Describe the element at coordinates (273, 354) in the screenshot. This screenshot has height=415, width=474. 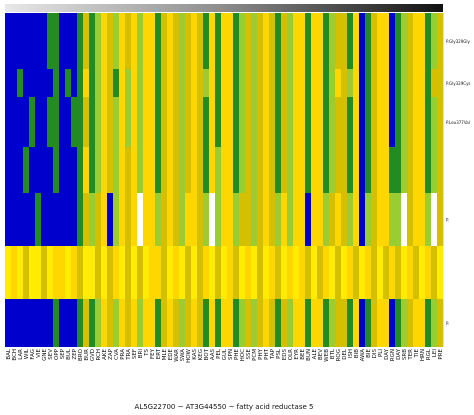
I see `column-label: TAP` at that location.